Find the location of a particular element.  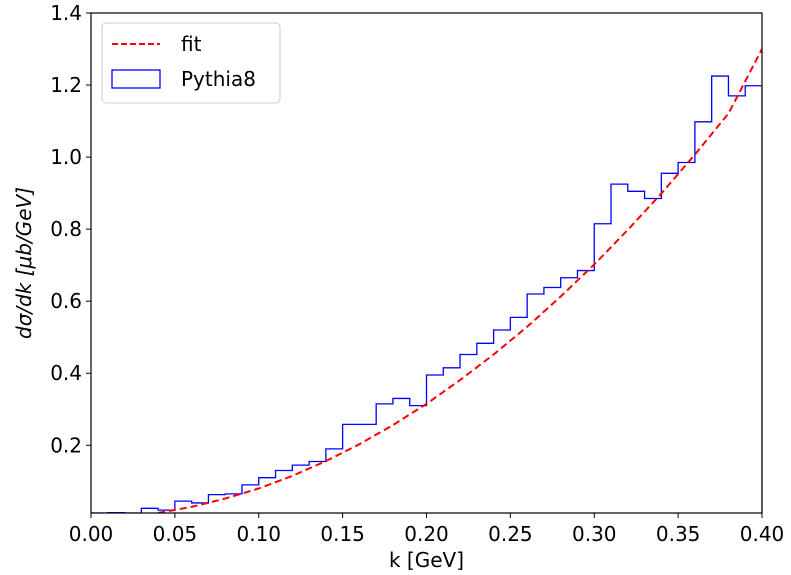

x-tick-label: 0.05 is located at coordinates (175, 534).